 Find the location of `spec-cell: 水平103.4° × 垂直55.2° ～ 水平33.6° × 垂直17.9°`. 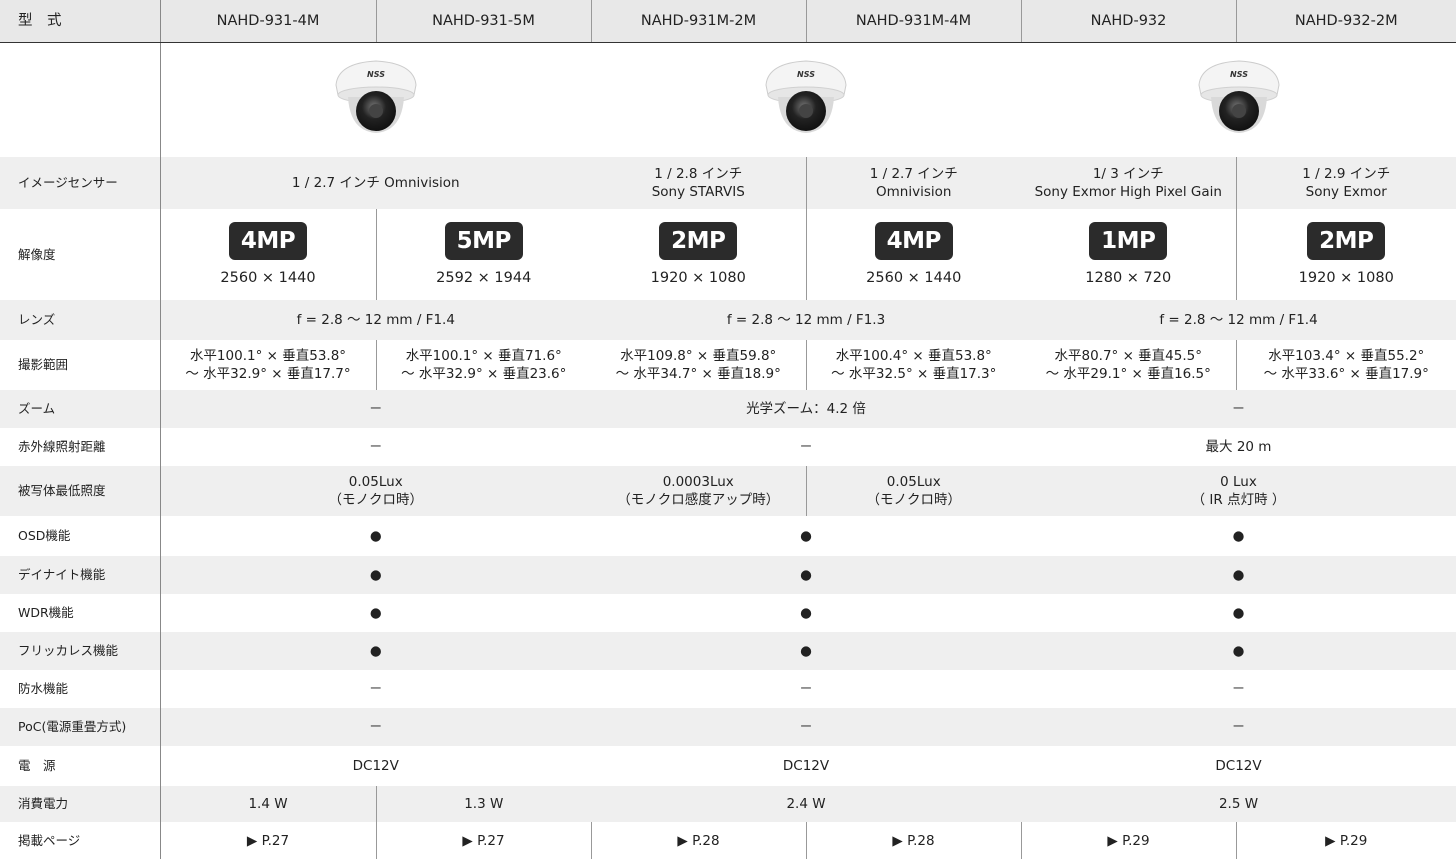

spec-cell: 水平103.4° × 垂直55.2° ～ 水平33.6° × 垂直17.9° is located at coordinates (1345, 365).